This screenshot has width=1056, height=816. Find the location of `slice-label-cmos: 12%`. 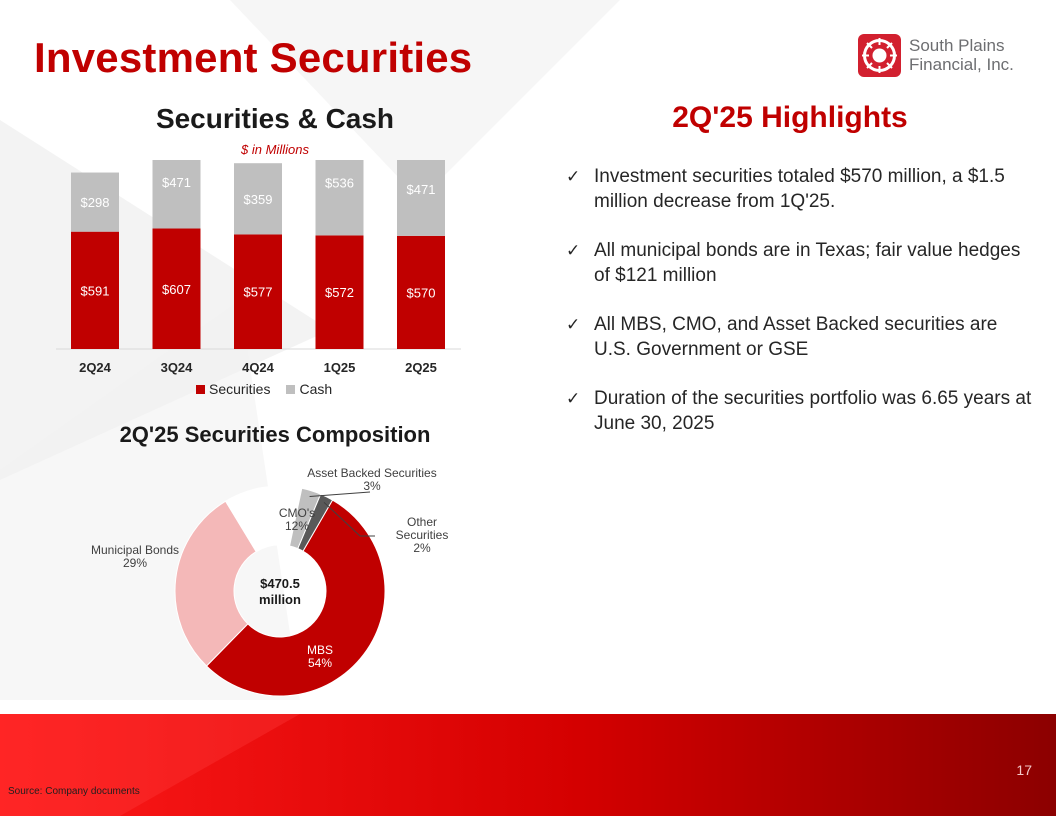

slice-label-cmos: 12% is located at coordinates (297, 526).